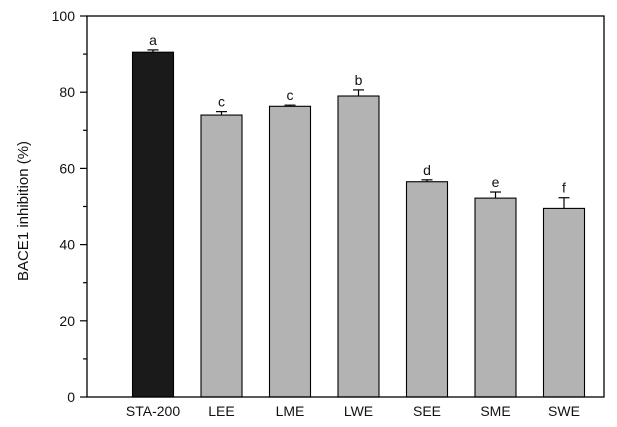 This screenshot has width=617, height=427. What do you see at coordinates (64, 16) in the screenshot?
I see `y-tick-label: 100` at bounding box center [64, 16].